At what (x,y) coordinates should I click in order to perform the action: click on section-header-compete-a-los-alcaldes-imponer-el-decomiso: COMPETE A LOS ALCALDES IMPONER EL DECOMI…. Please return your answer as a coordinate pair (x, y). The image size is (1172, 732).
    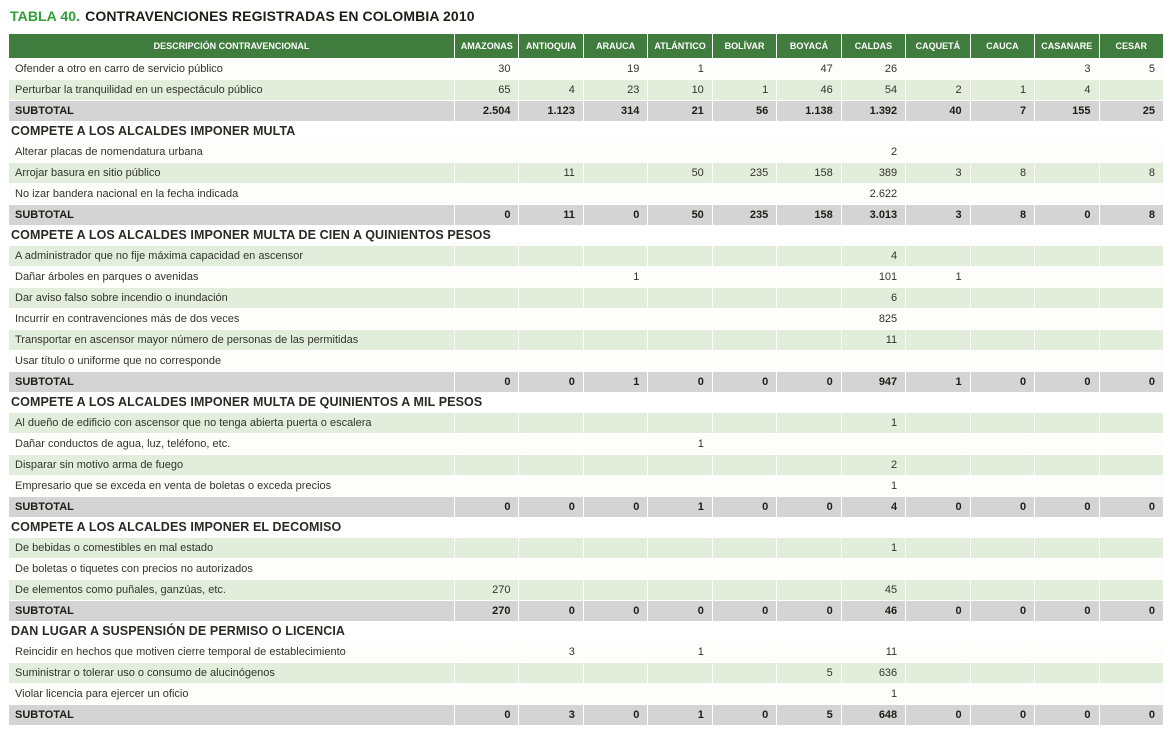
    Looking at the image, I should click on (586, 527).